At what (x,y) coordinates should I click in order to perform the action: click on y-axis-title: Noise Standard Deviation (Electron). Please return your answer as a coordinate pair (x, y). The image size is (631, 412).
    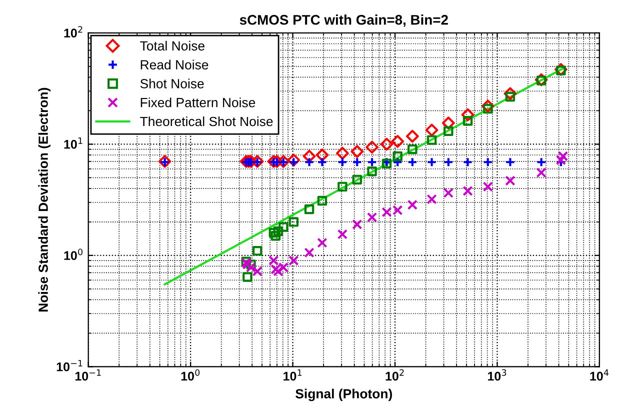
    Looking at the image, I should click on (44, 200).